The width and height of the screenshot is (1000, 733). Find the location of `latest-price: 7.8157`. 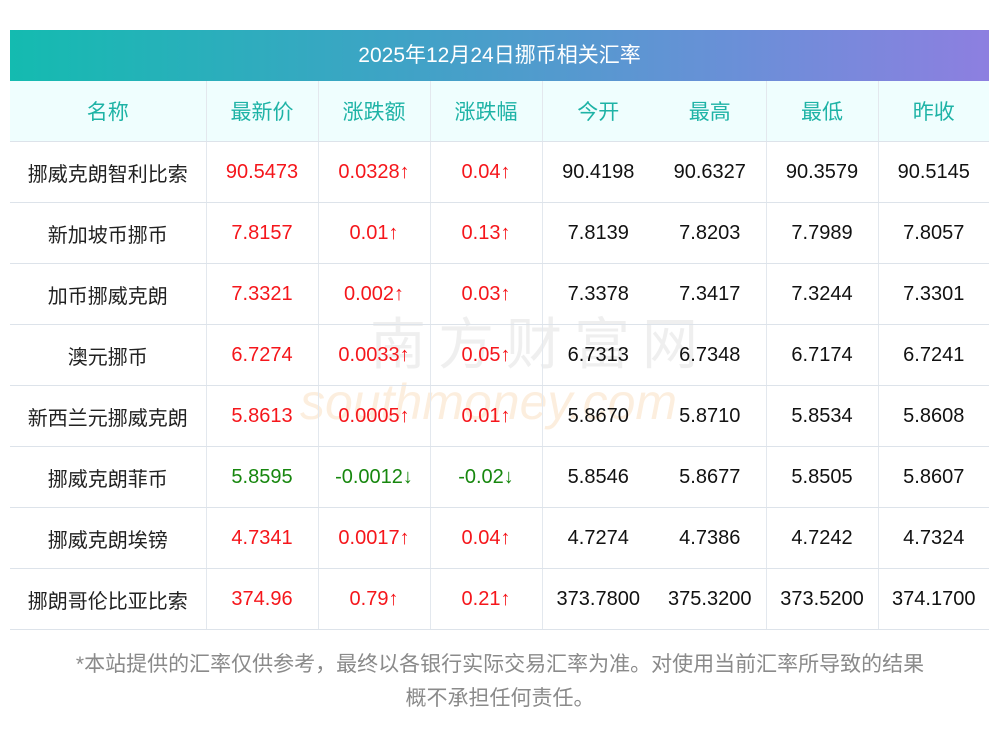

latest-price: 7.8157 is located at coordinates (262, 233).